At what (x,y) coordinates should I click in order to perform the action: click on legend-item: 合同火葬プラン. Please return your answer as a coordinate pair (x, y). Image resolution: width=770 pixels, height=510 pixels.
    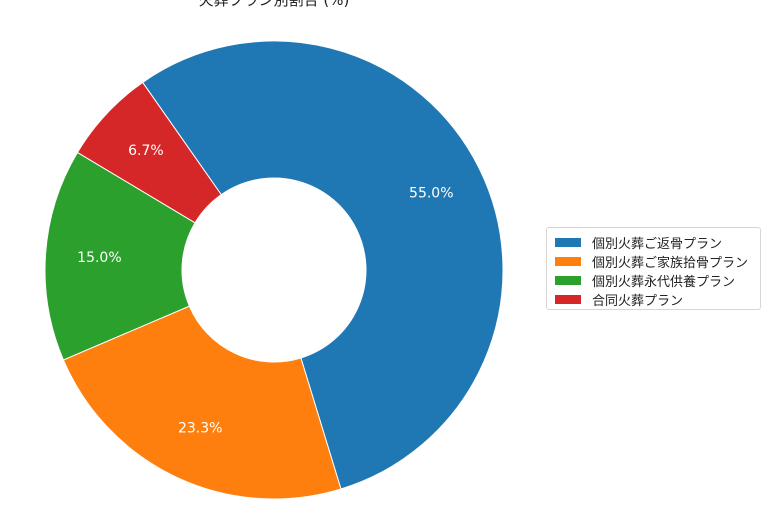
    Looking at the image, I should click on (653, 299).